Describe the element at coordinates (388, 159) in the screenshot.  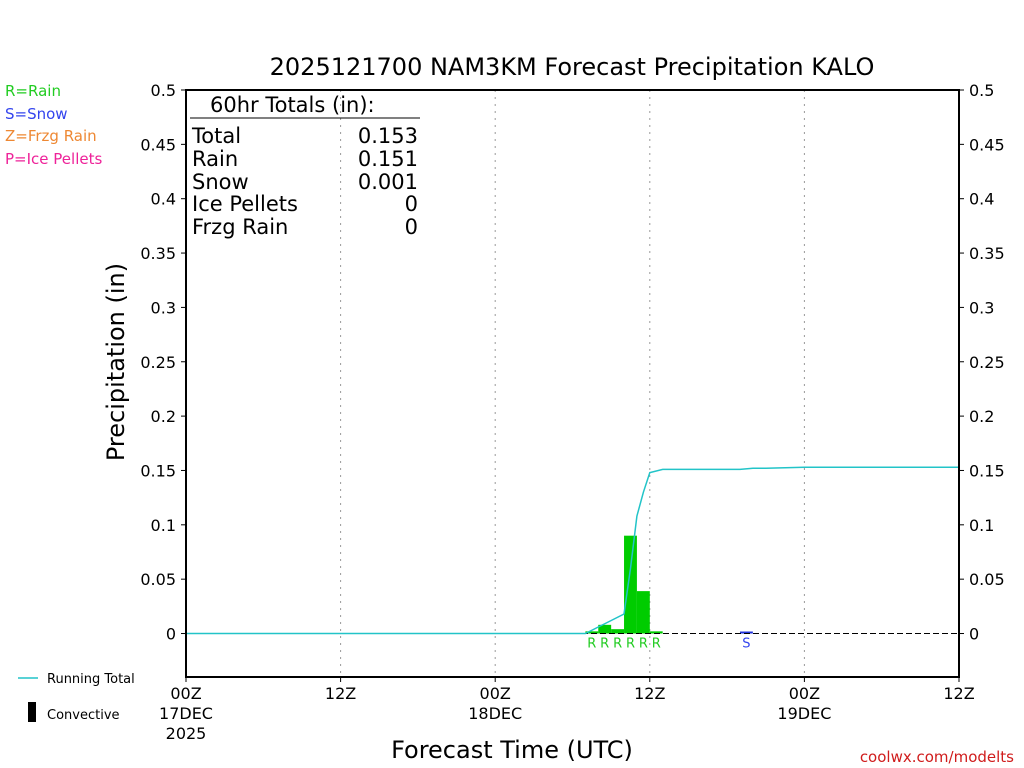
I see `totals-row-rain-value: 0.151` at that location.